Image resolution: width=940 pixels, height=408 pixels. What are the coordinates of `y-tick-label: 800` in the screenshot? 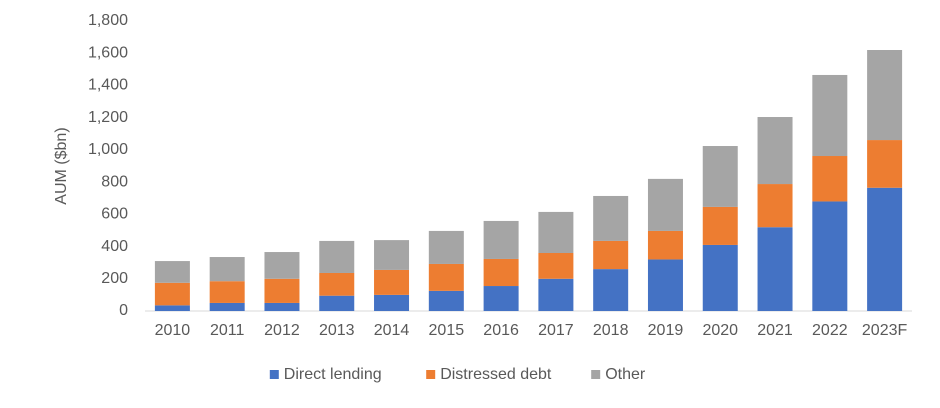 It's located at (114, 181).